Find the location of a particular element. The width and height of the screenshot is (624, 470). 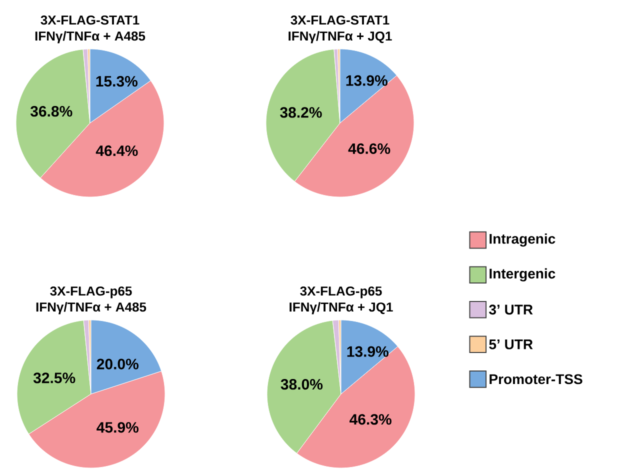

data-label: 15.3% is located at coordinates (117, 81).